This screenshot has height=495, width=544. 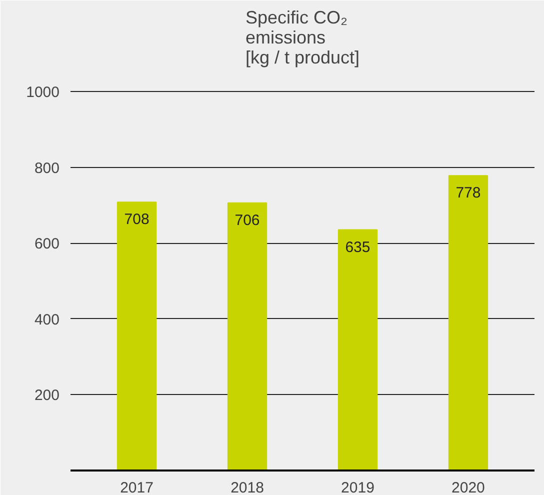 What do you see at coordinates (247, 487) in the screenshot?
I see `x-tick-label: 2018` at bounding box center [247, 487].